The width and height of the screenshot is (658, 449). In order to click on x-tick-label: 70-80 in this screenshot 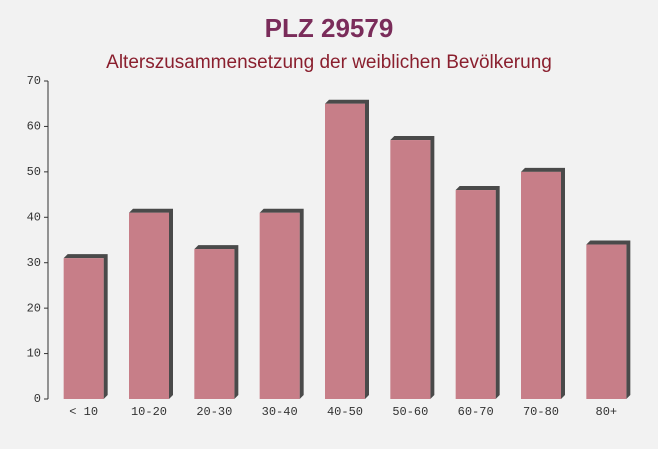, I will do `click(541, 412)`.